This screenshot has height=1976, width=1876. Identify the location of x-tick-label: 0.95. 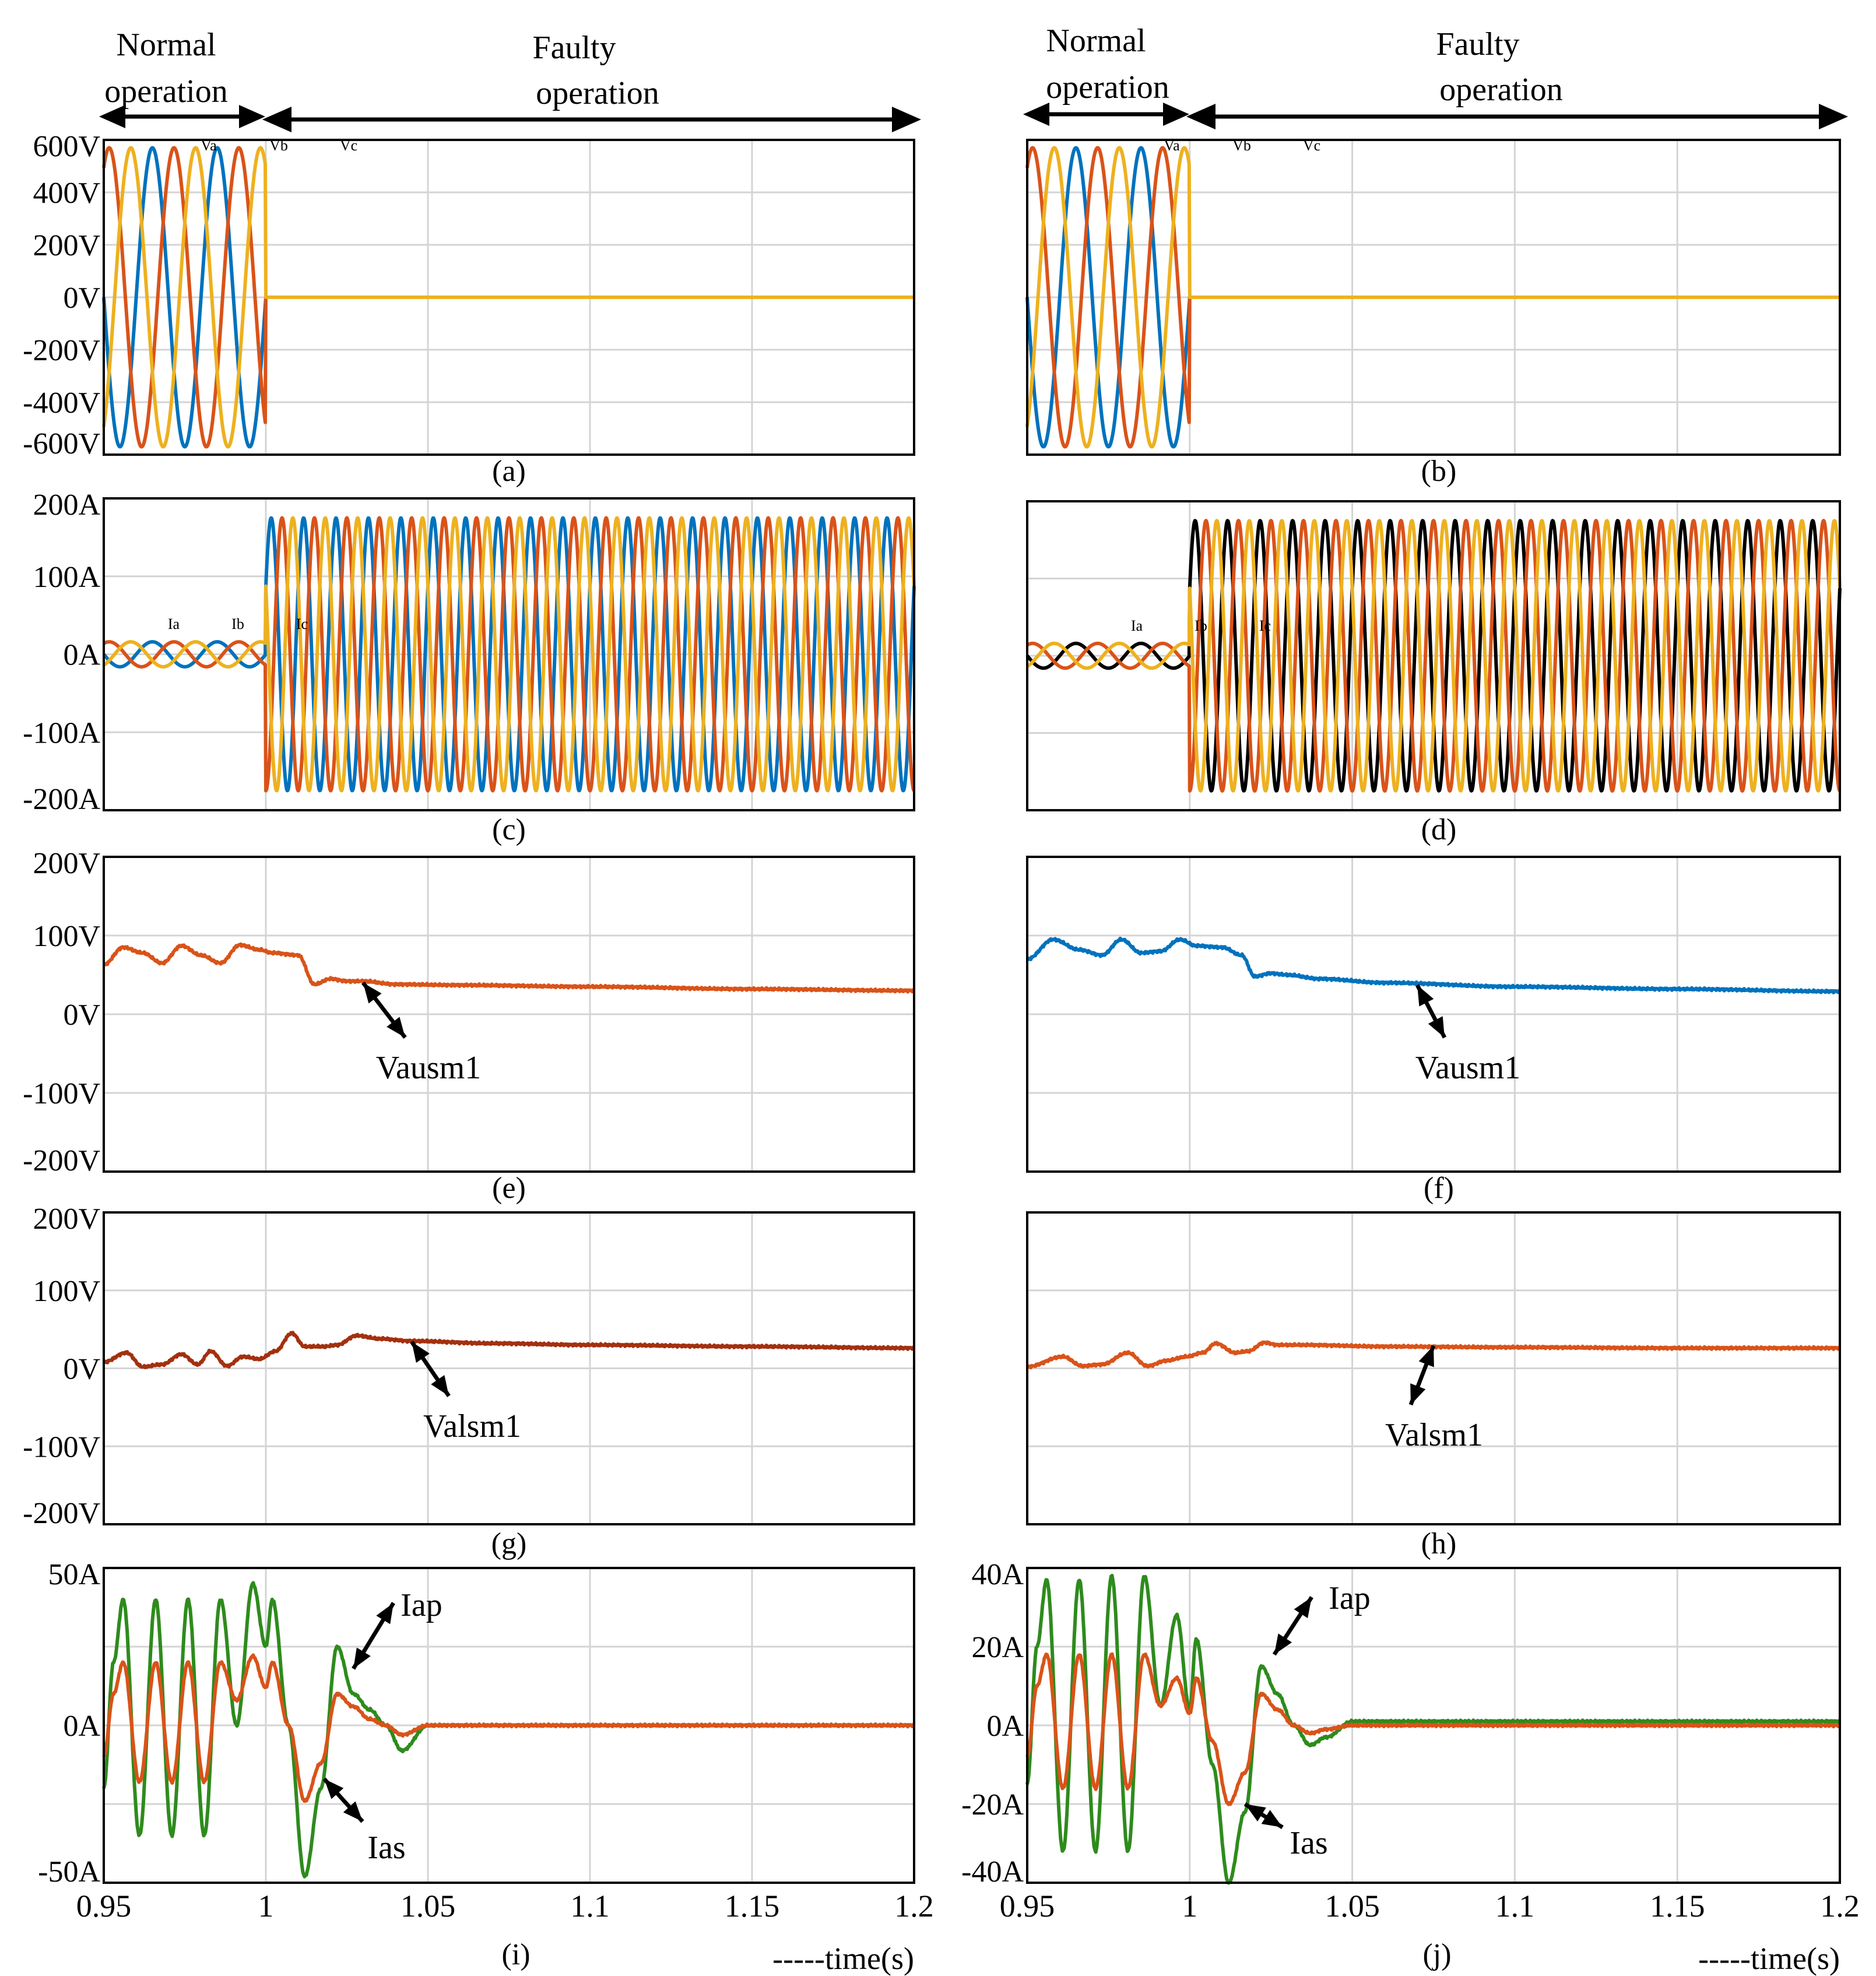
(104, 1907).